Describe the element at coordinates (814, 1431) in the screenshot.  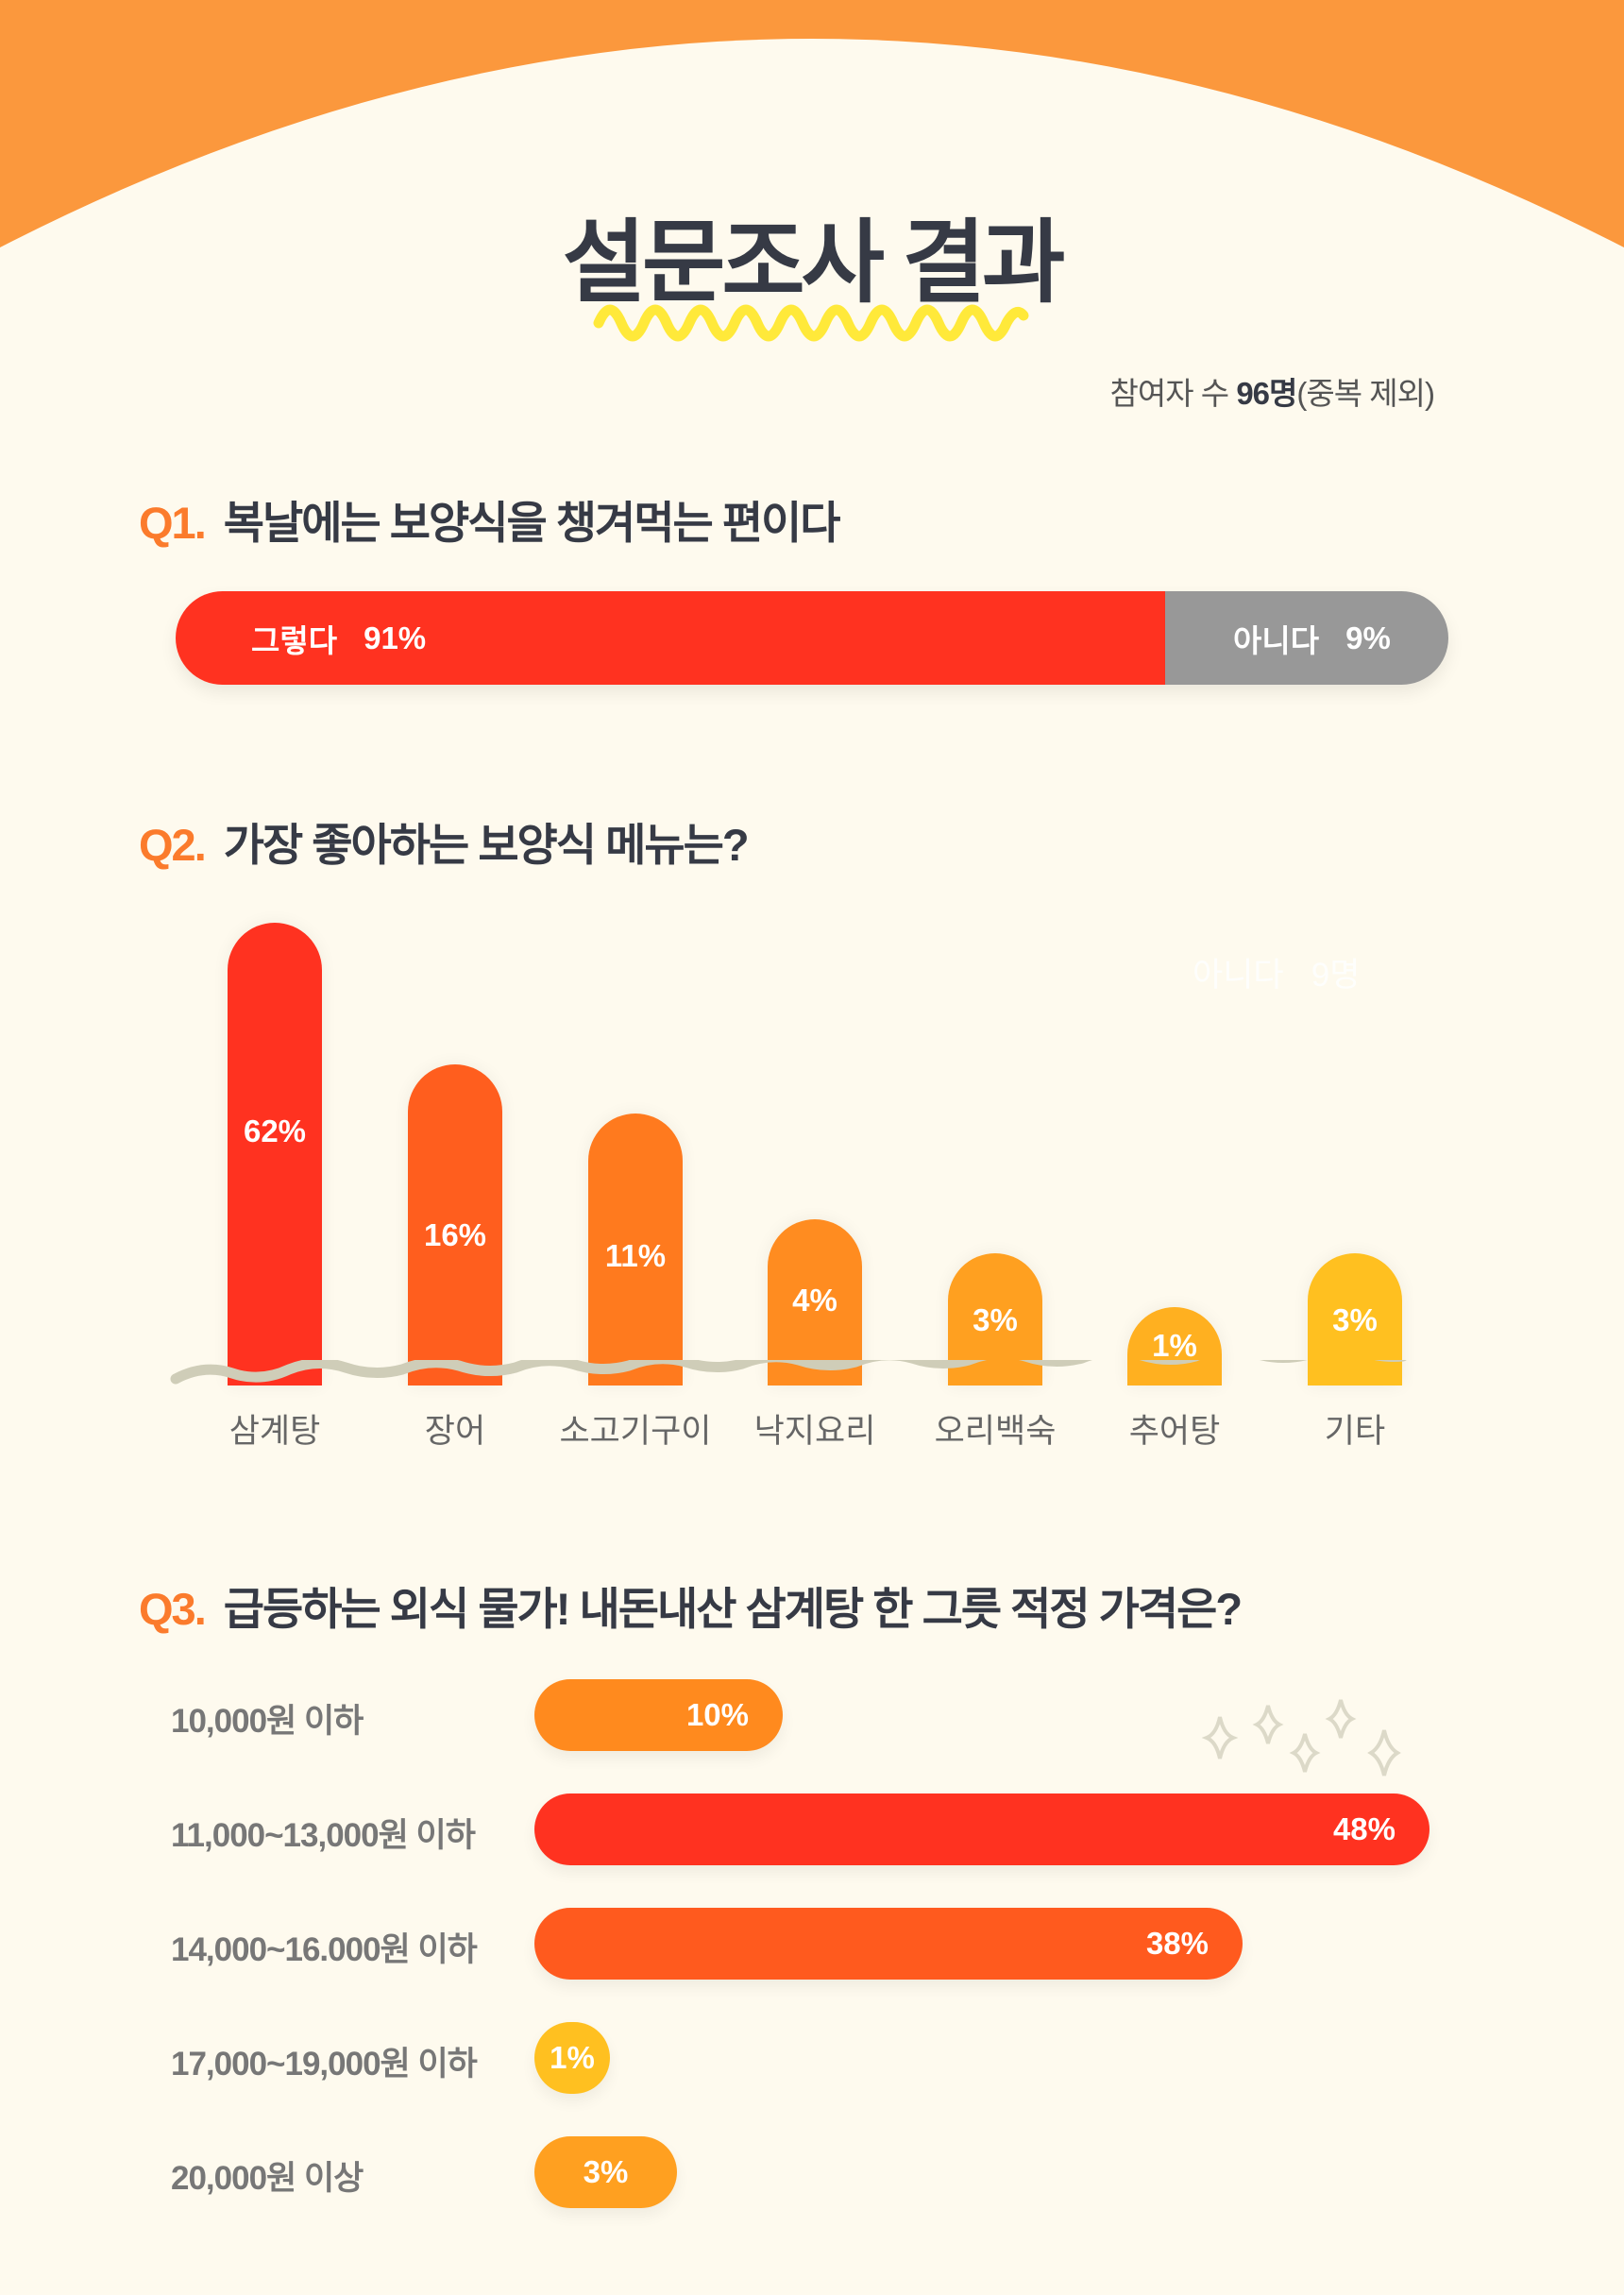
I see `x-axis-label: 낙지요리` at that location.